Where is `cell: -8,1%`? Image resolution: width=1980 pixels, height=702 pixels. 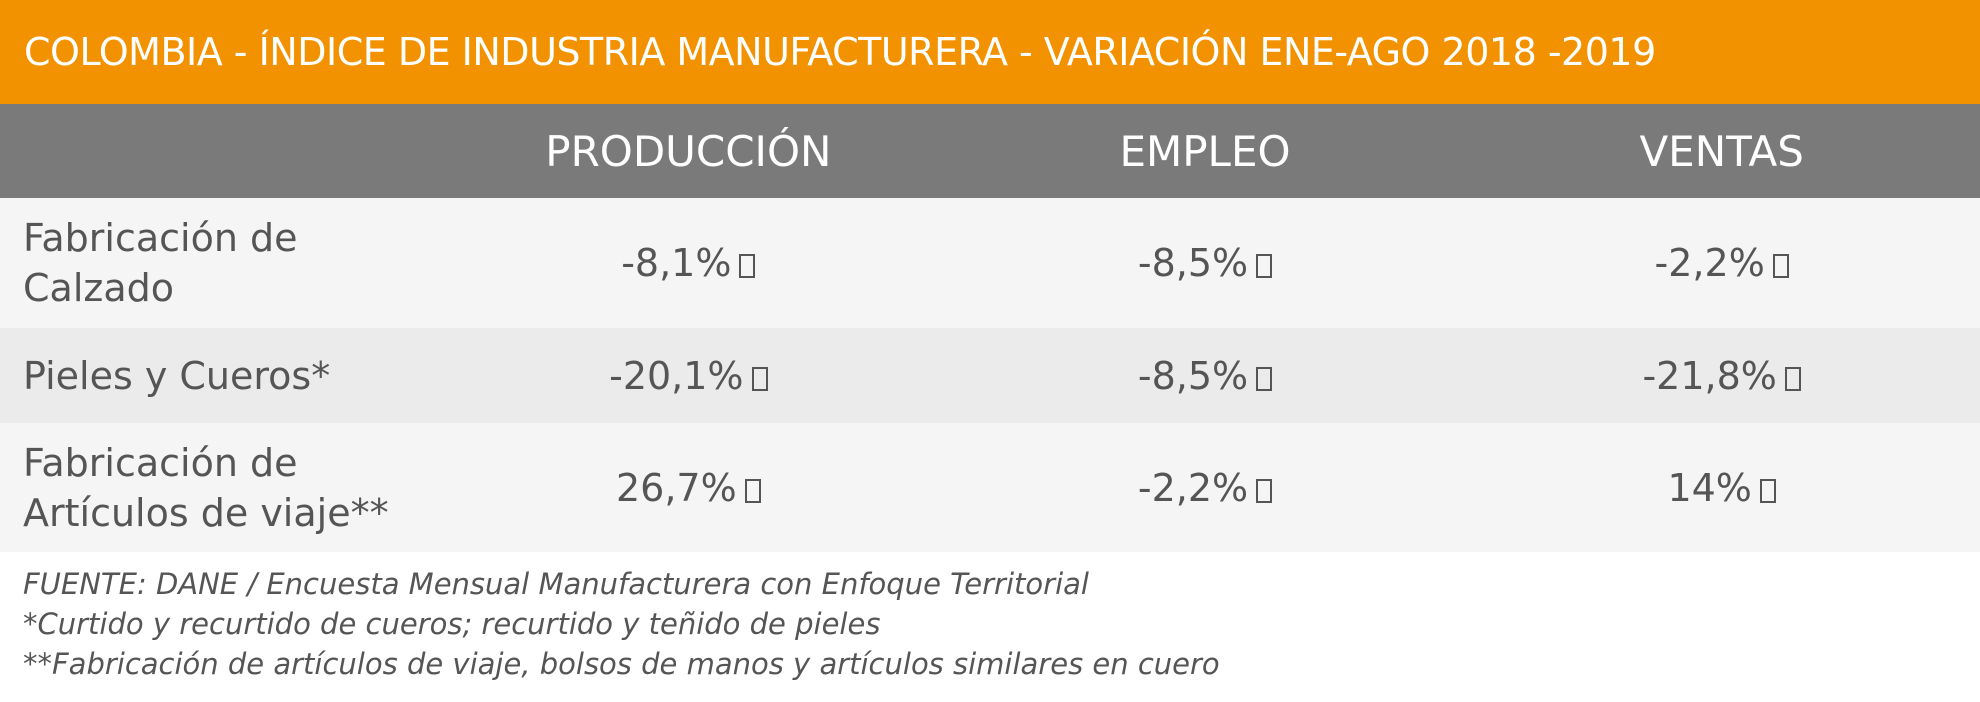 cell: -8,1% is located at coordinates (688, 263).